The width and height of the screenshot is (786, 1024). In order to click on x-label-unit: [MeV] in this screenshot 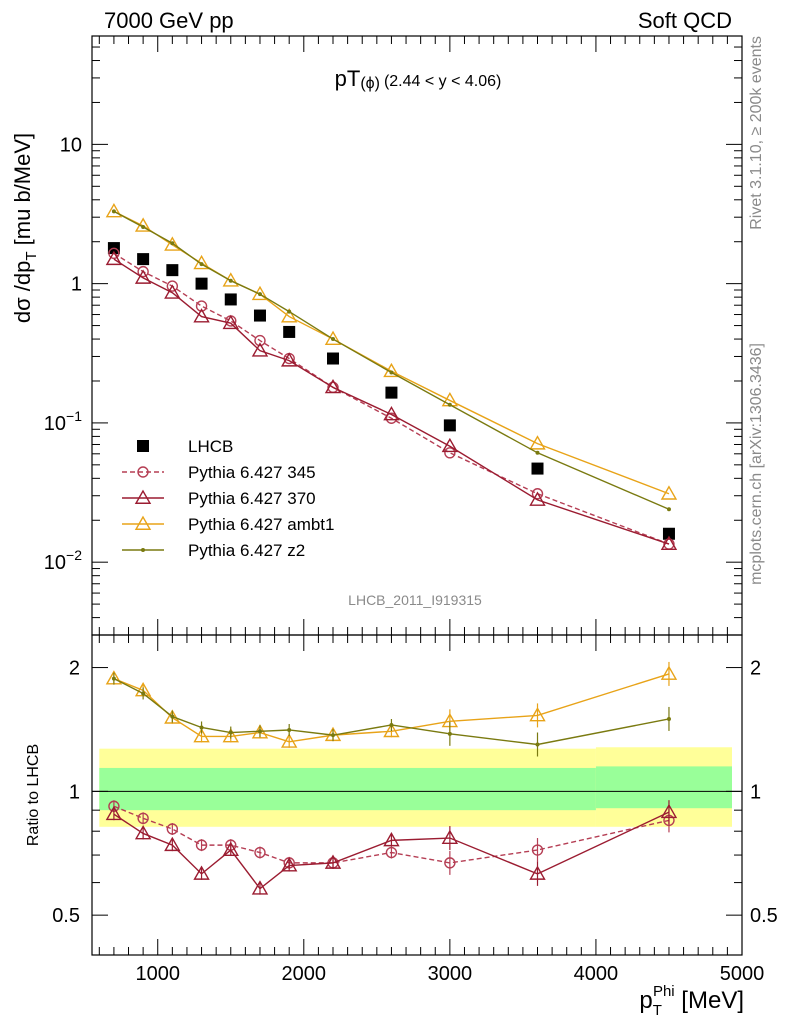, I will do `click(709, 1000)`.